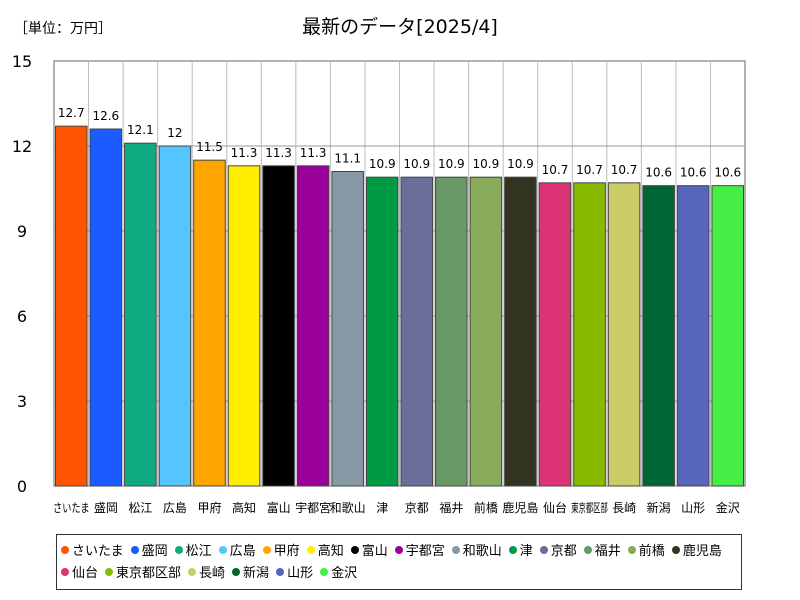 The height and width of the screenshot is (600, 800). Describe the element at coordinates (212, 573) in the screenshot. I see `legend-label: 長崎` at that location.